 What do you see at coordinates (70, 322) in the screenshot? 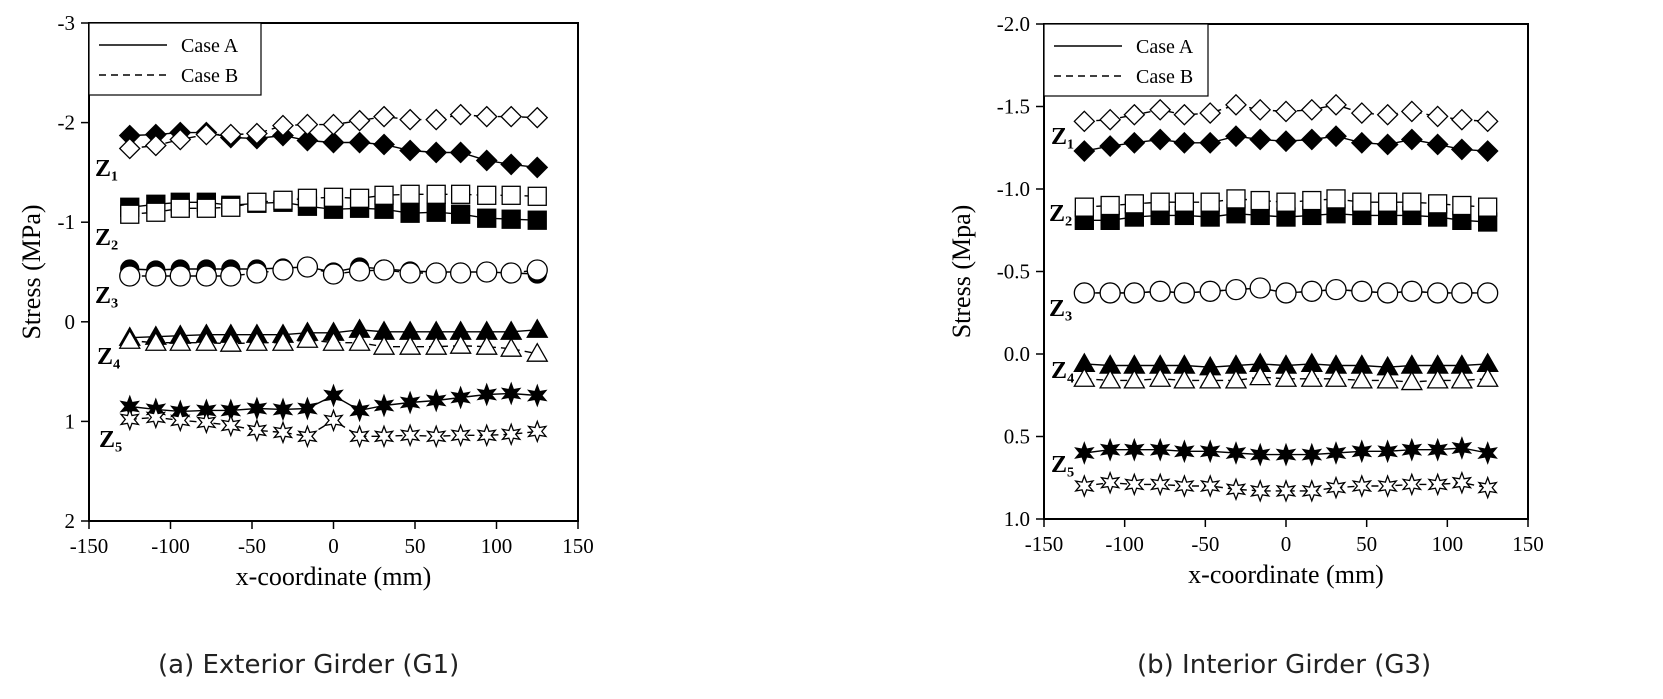
I see `y-tick-label: 0` at bounding box center [70, 322].